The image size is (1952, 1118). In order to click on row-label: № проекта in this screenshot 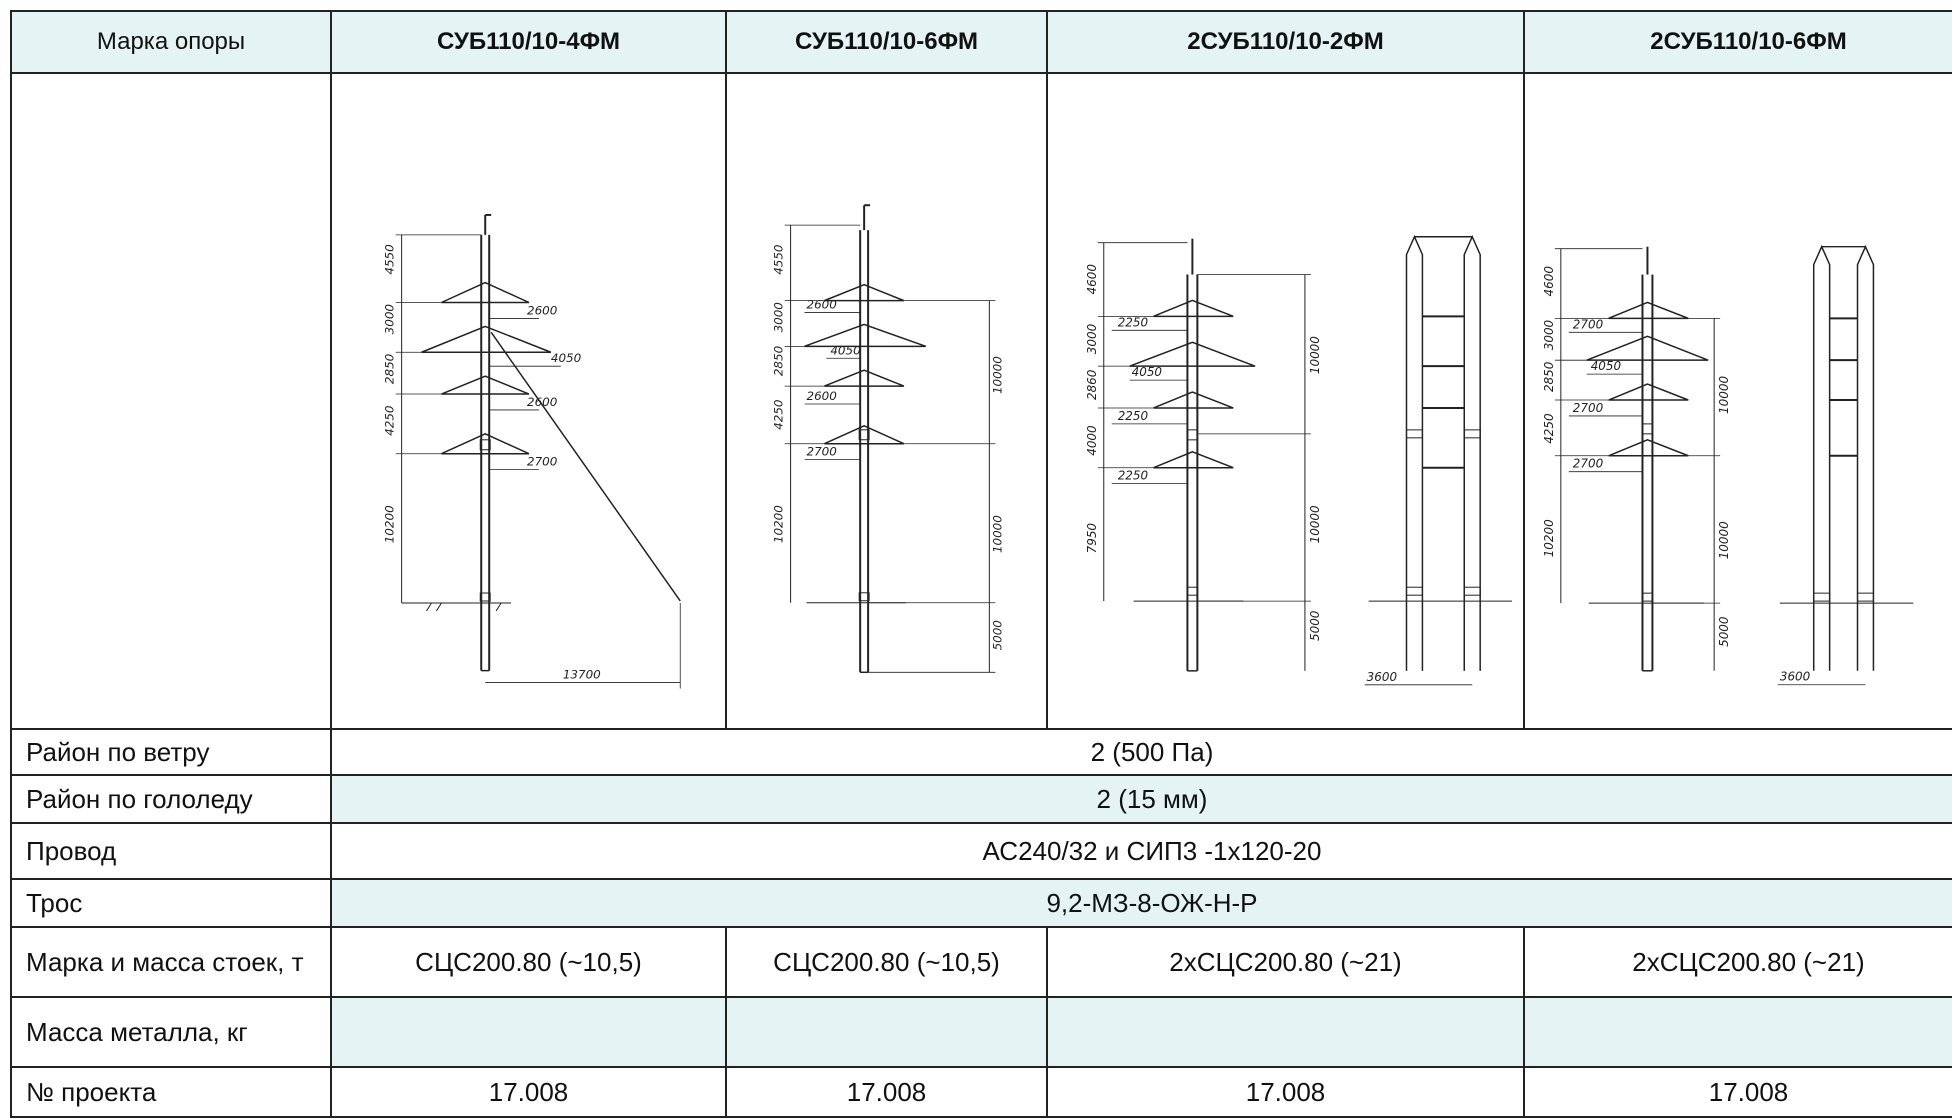, I will do `click(171, 1092)`.